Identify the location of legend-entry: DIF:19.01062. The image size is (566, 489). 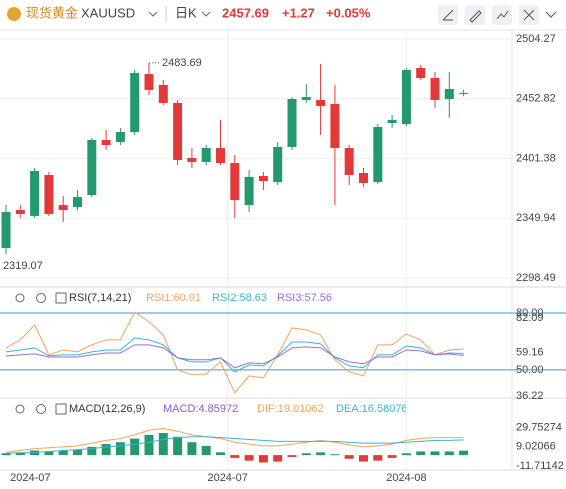
(290, 409).